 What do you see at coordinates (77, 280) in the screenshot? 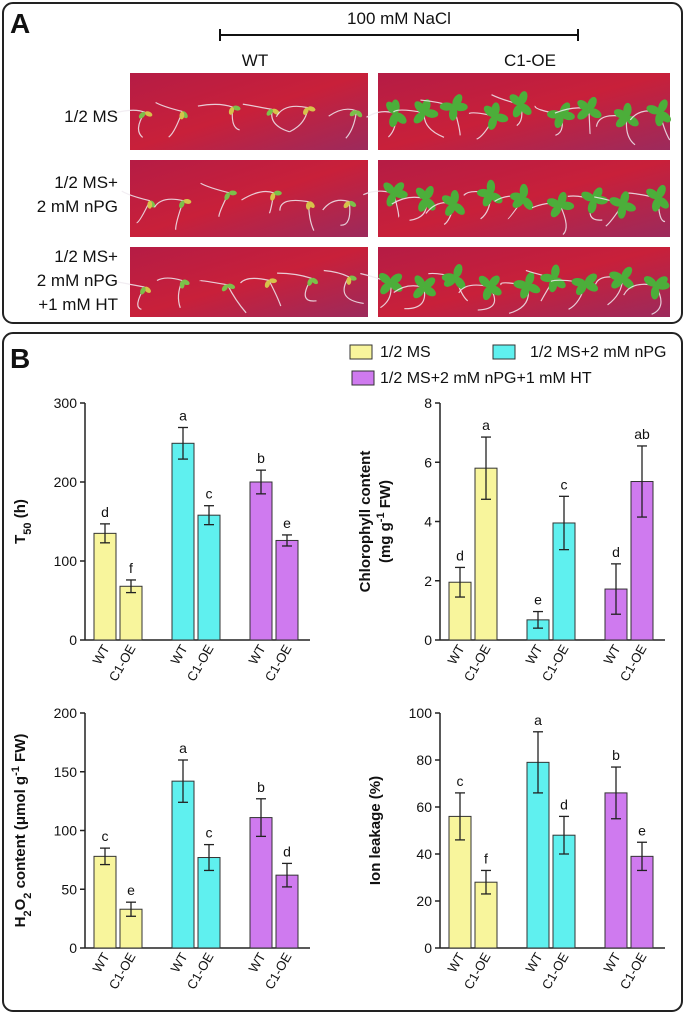
I see `row-label: 2 mM nPG` at bounding box center [77, 280].